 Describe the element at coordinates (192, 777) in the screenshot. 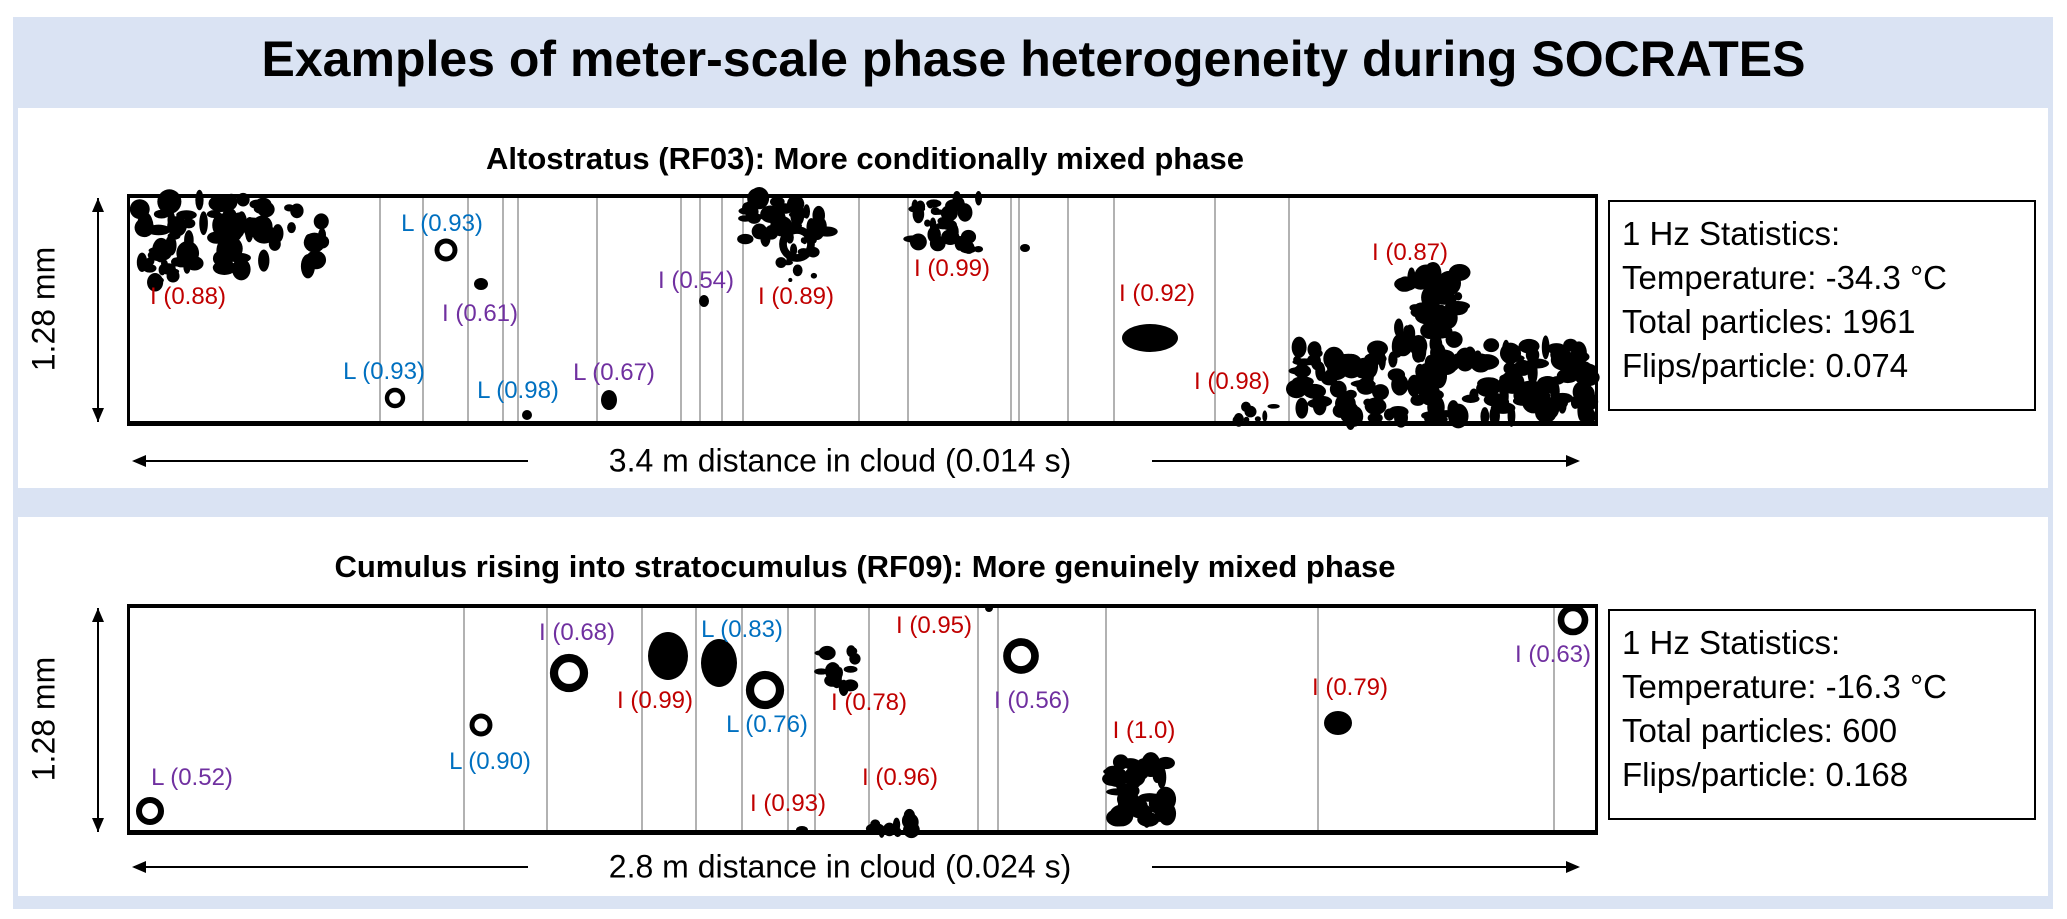

I see `particle-label: L (0.52)` at that location.